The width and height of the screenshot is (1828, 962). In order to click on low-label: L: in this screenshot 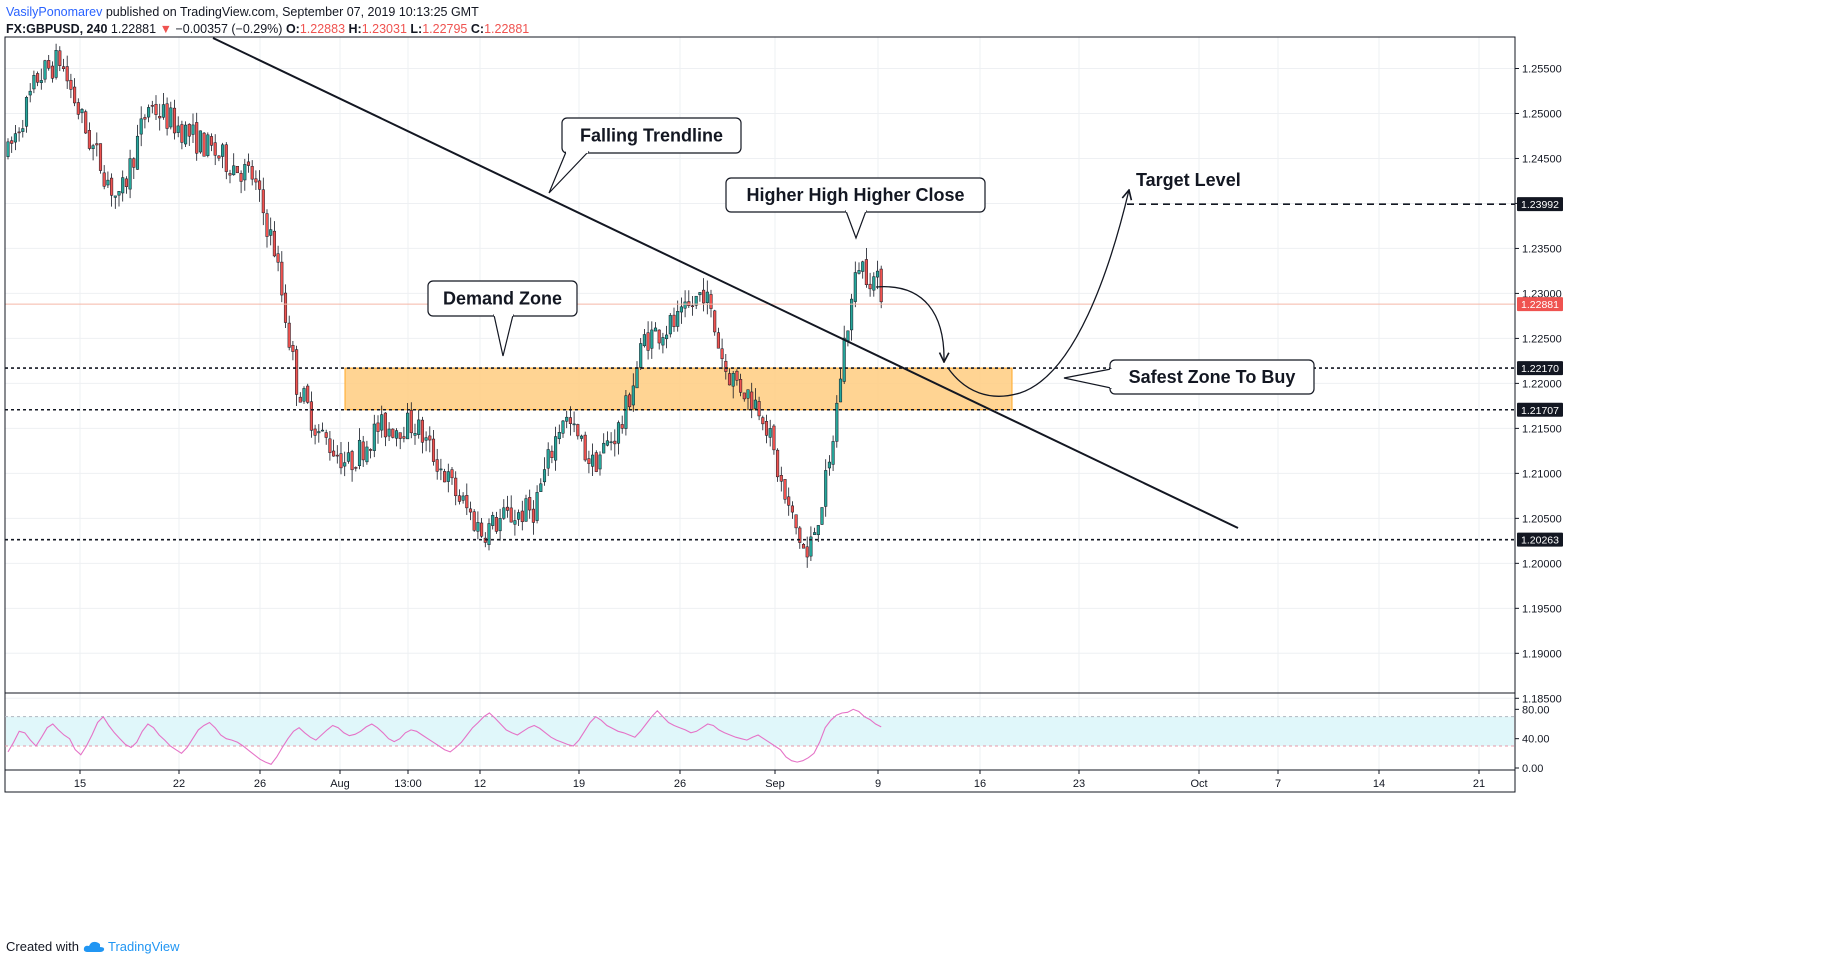, I will do `click(416, 29)`.